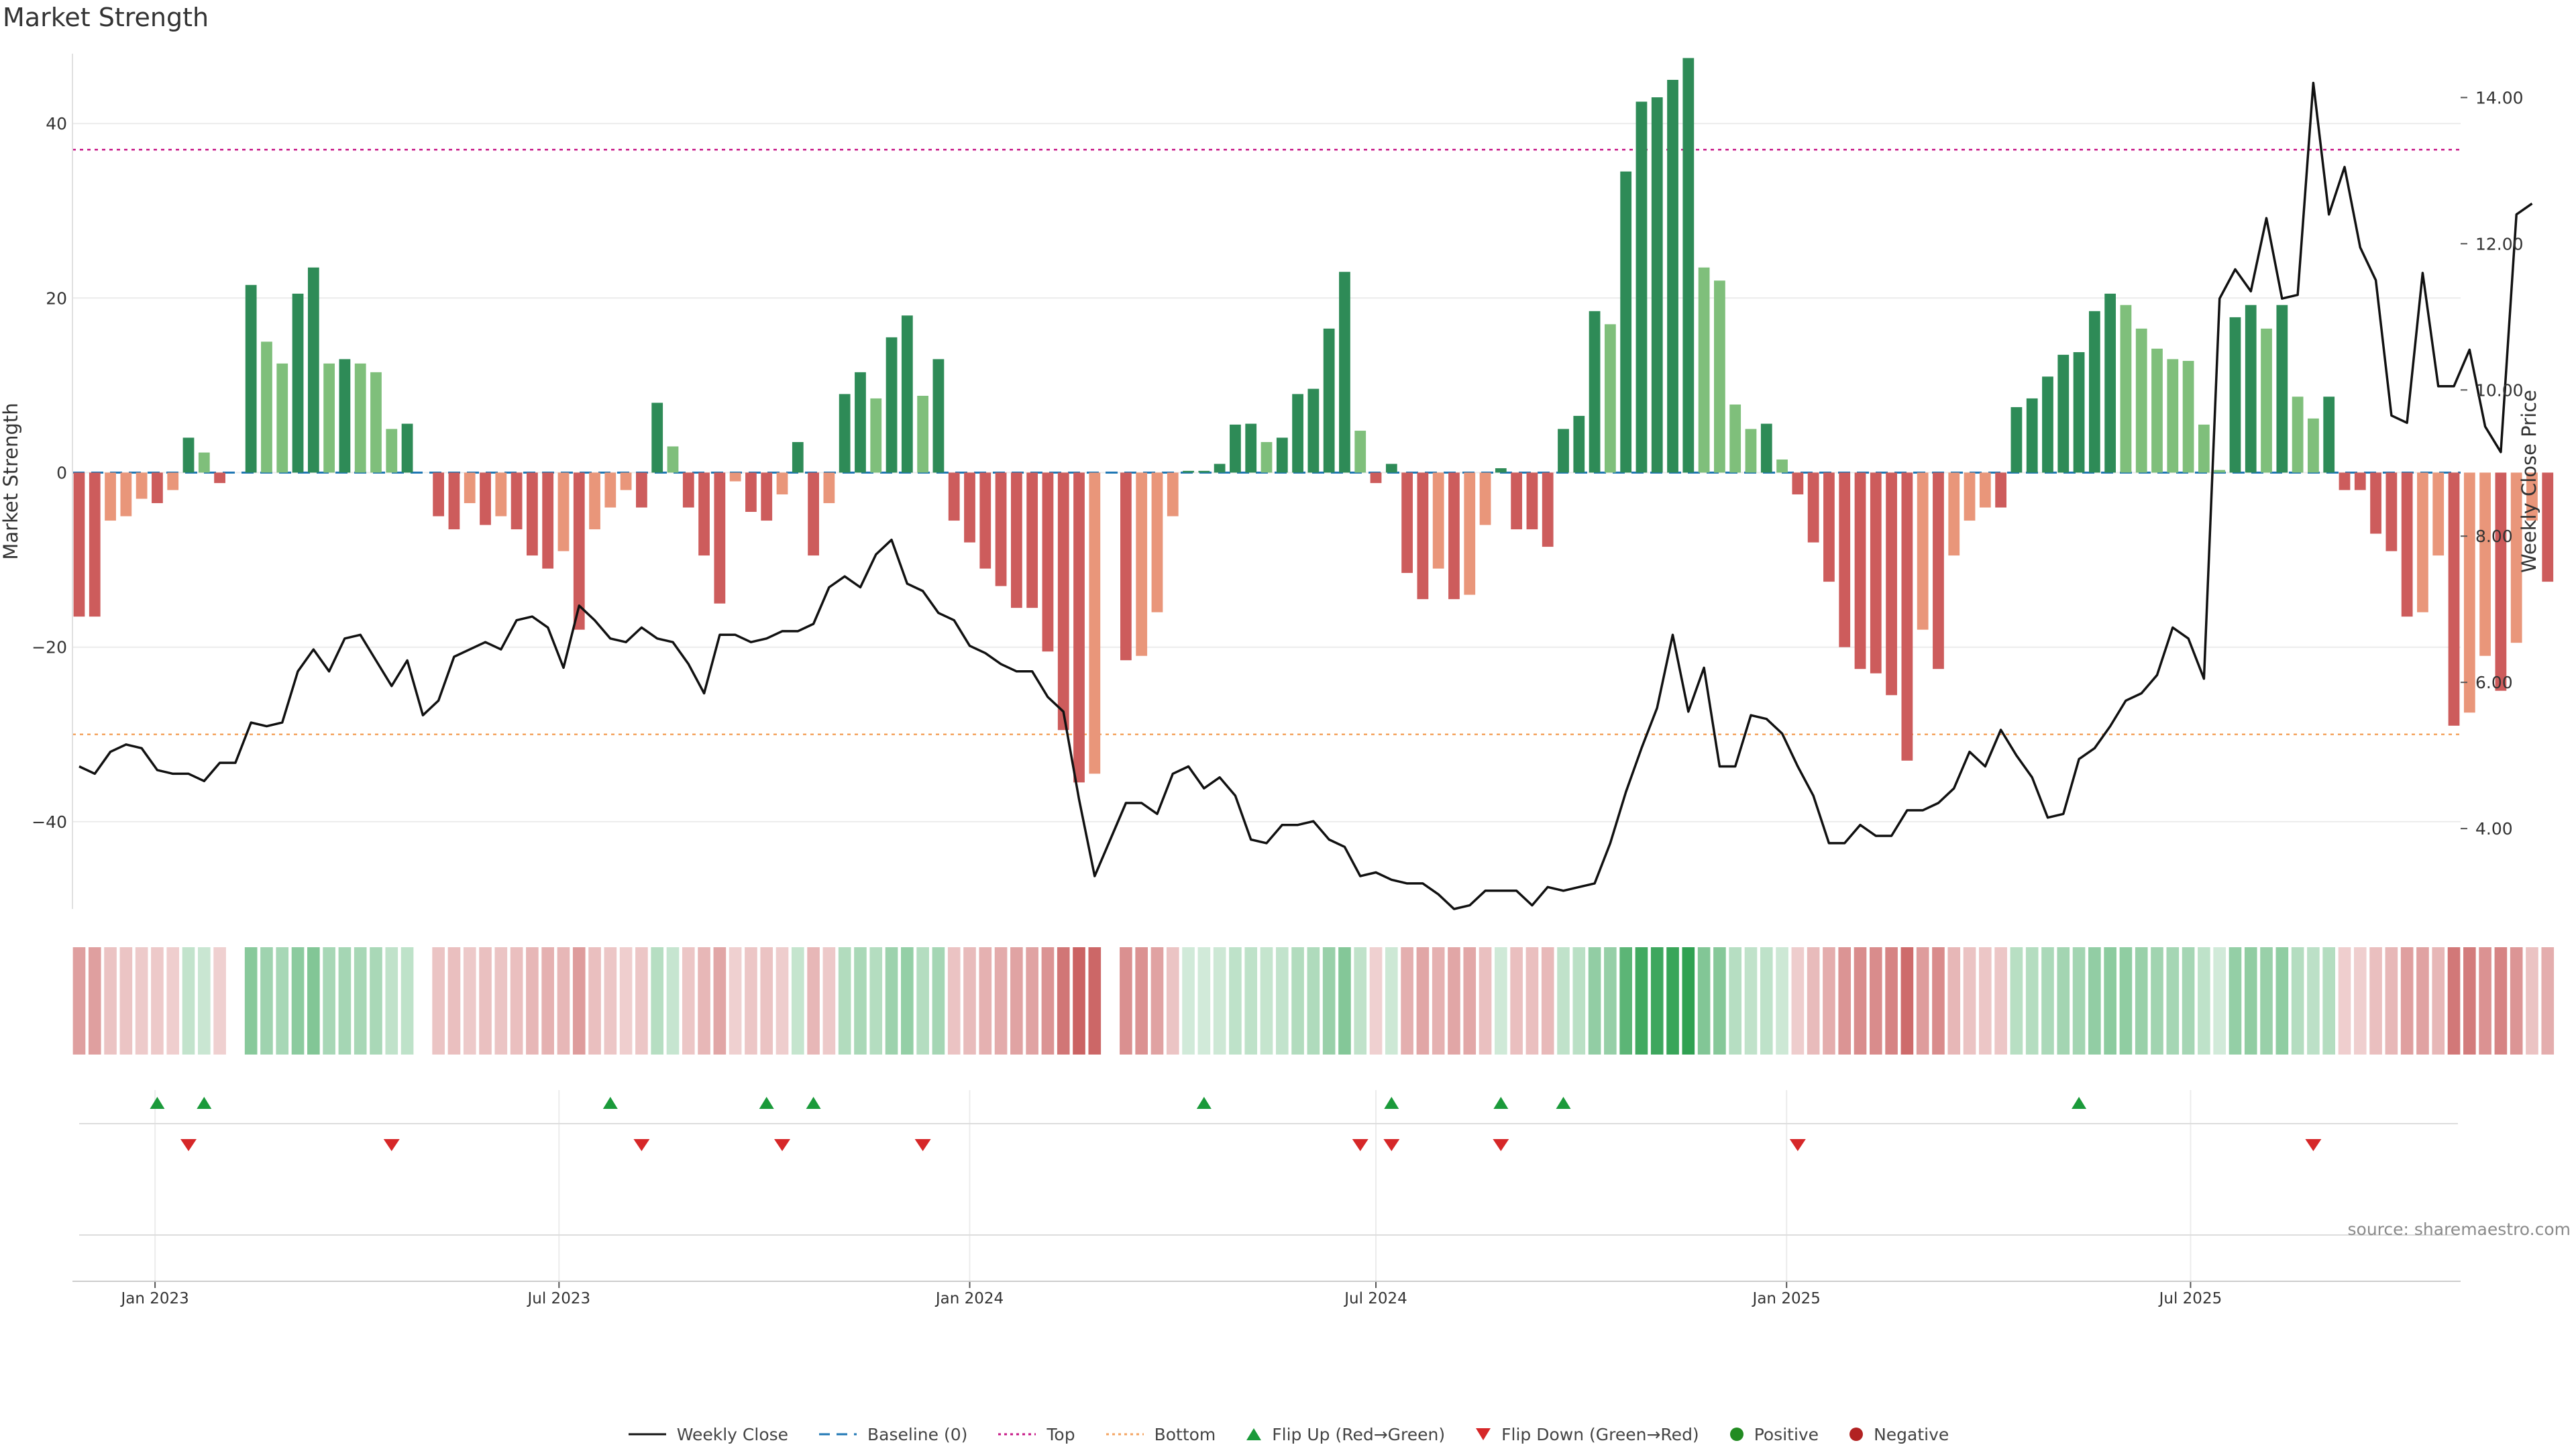  What do you see at coordinates (49, 822) in the screenshot?
I see `y-tick-label: −40` at bounding box center [49, 822].